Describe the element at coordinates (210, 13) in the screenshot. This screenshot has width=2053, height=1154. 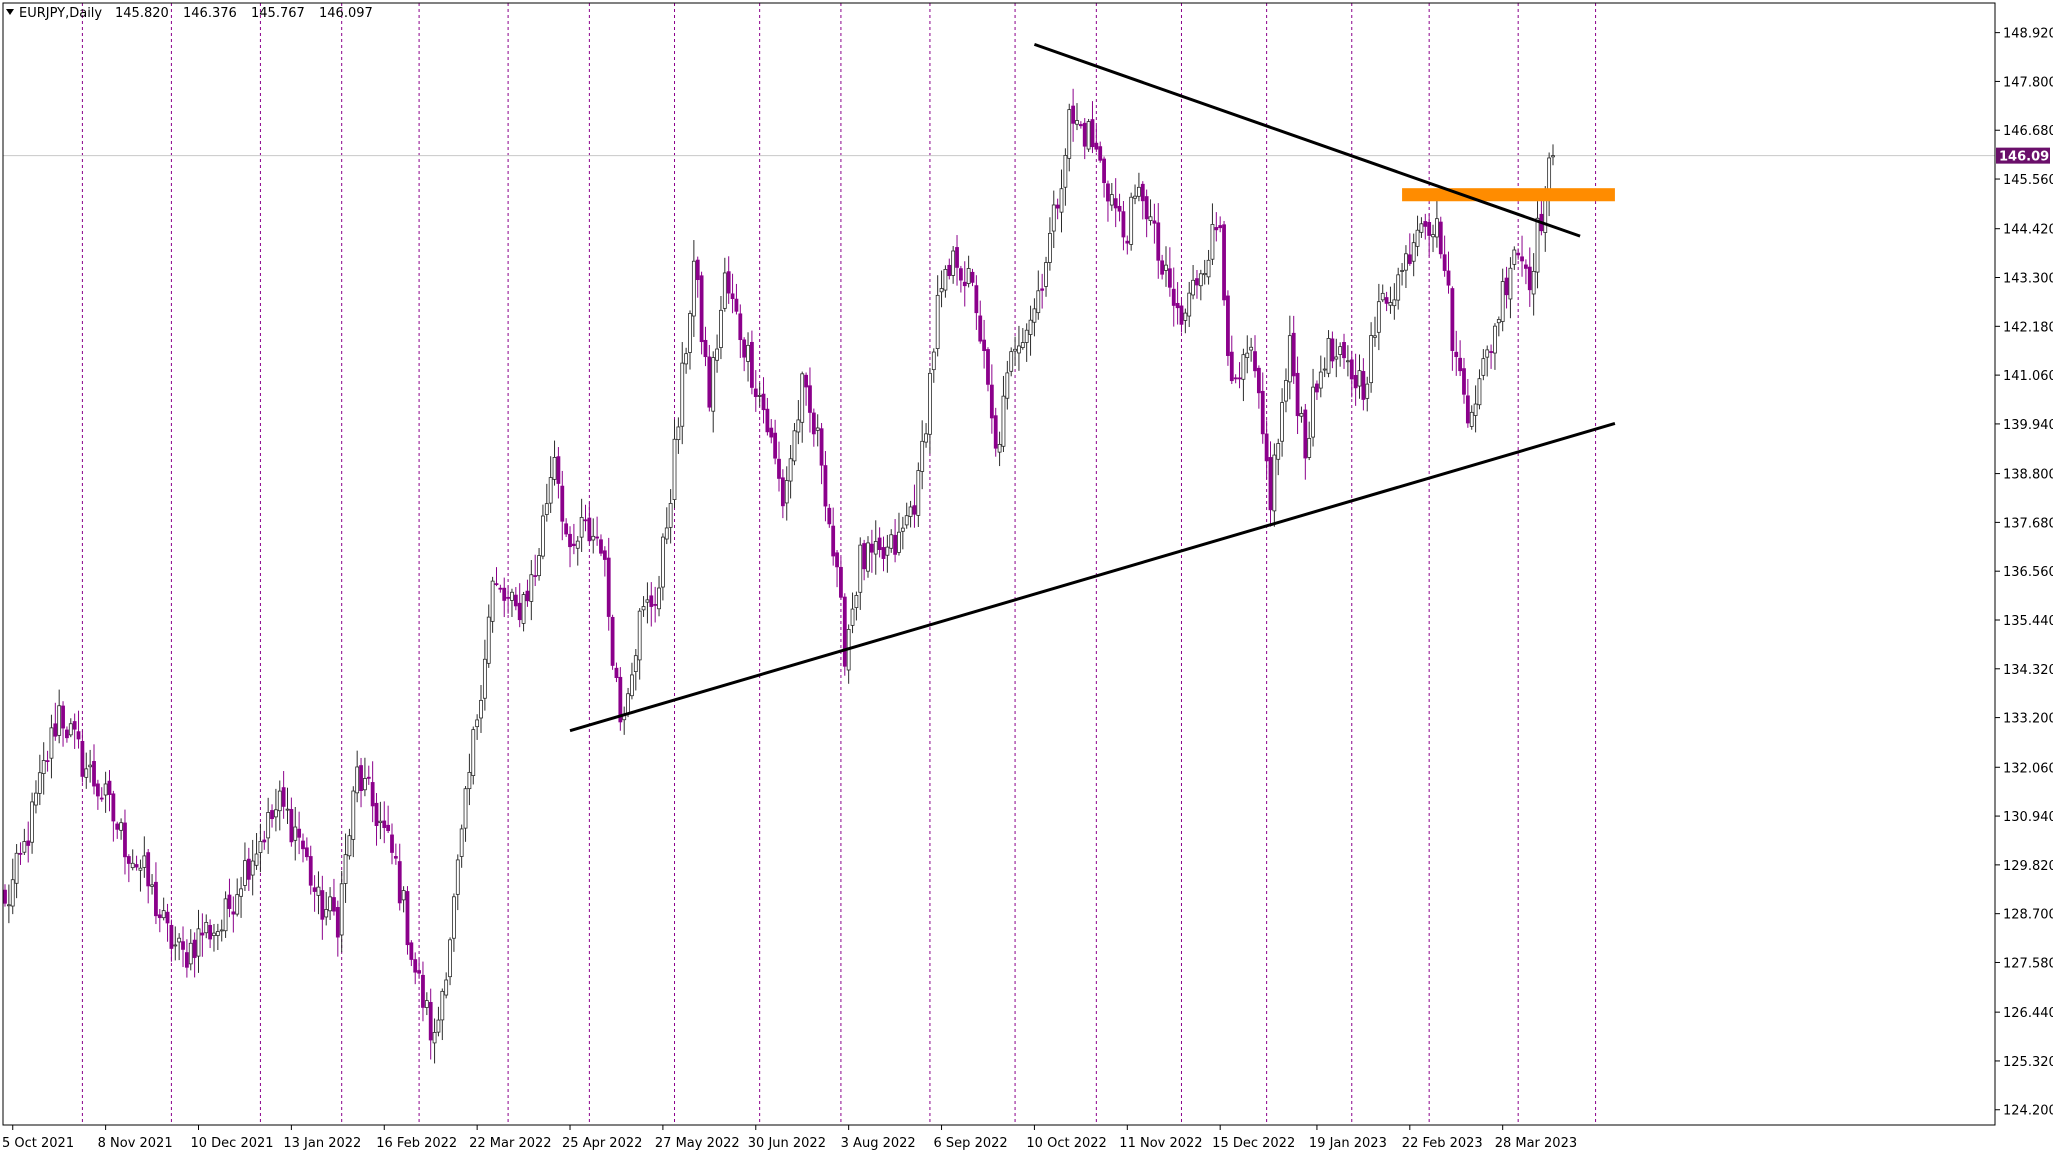
I see `ohlc-high: 146.376` at that location.